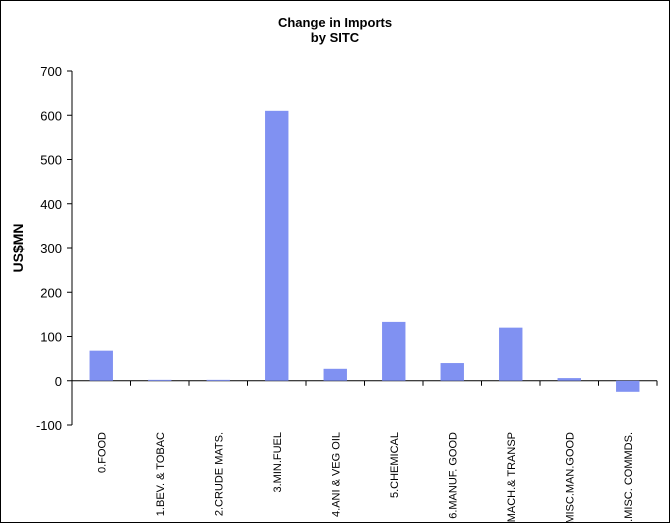  Describe the element at coordinates (453, 475) in the screenshot. I see `x-category-label: 6.MANUF. GOOD` at that location.